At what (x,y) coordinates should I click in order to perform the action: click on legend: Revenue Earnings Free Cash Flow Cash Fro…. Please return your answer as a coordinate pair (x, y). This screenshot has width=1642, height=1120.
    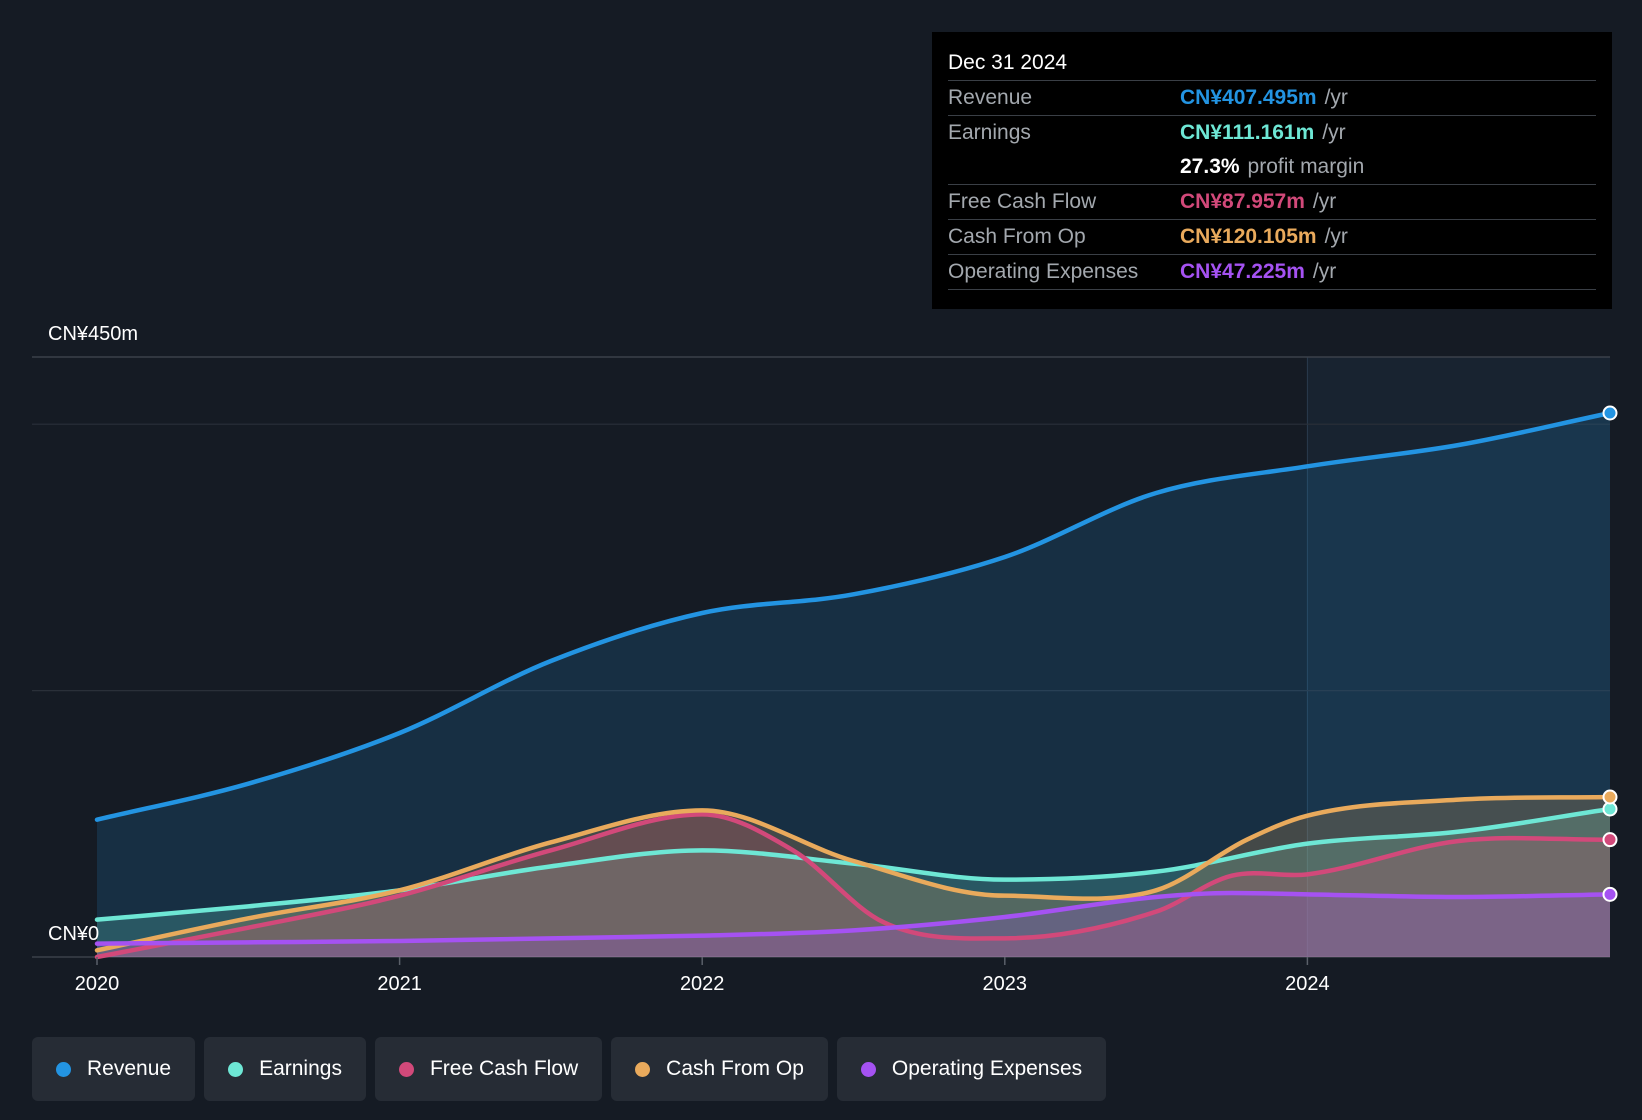
    Looking at the image, I should click on (569, 1069).